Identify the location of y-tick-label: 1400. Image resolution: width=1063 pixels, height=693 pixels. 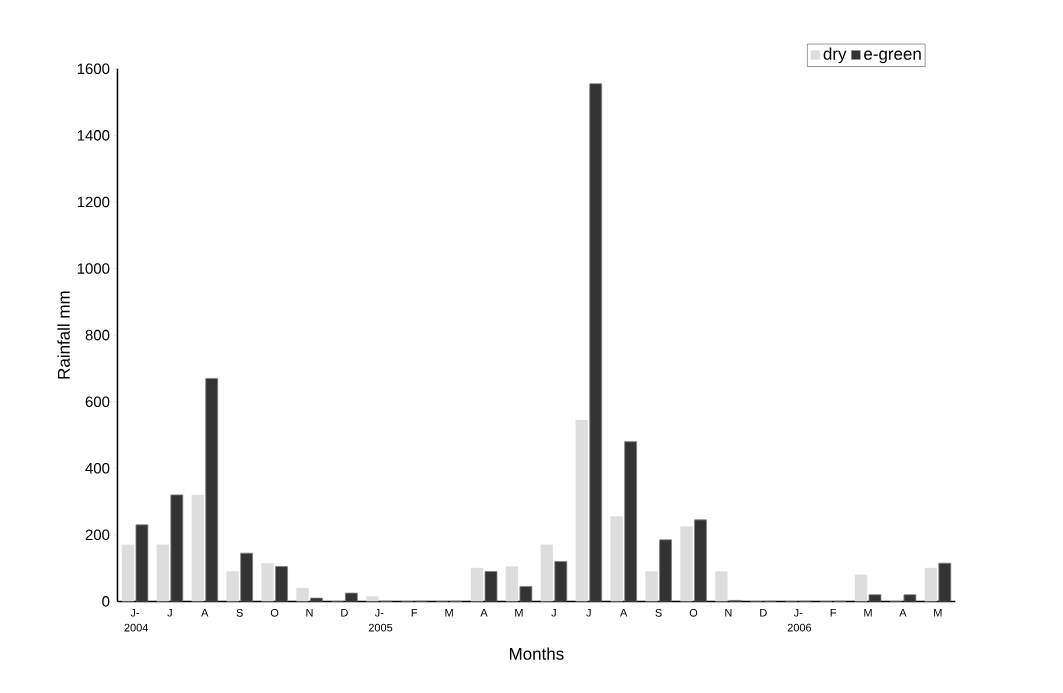
(93, 135).